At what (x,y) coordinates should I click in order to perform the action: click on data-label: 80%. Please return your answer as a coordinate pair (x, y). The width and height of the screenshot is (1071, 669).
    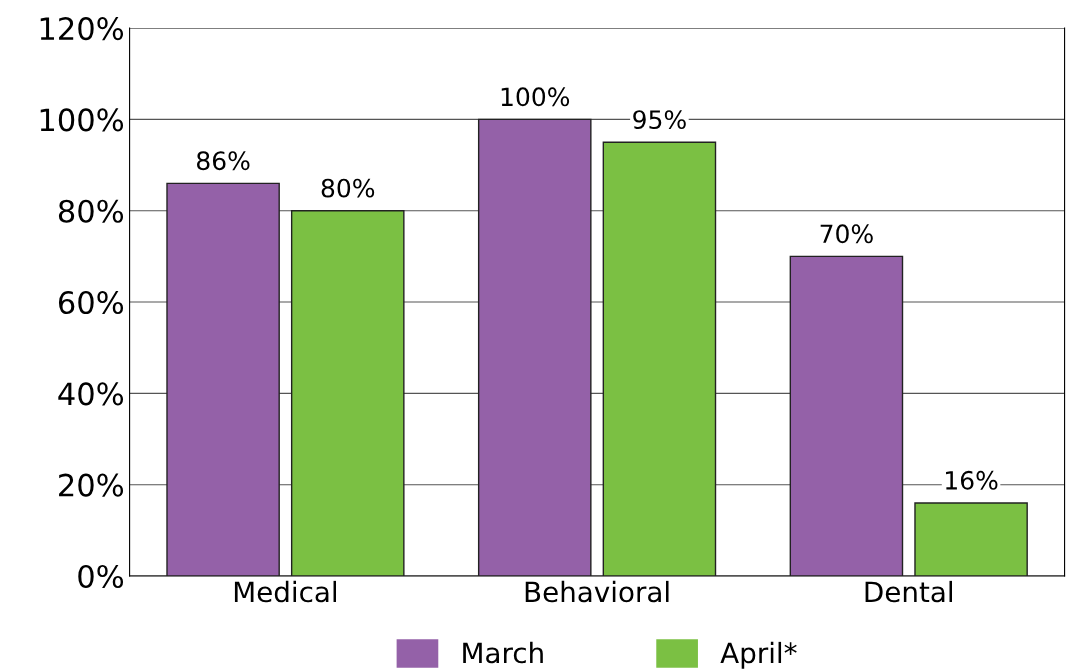
    Looking at the image, I should click on (348, 188).